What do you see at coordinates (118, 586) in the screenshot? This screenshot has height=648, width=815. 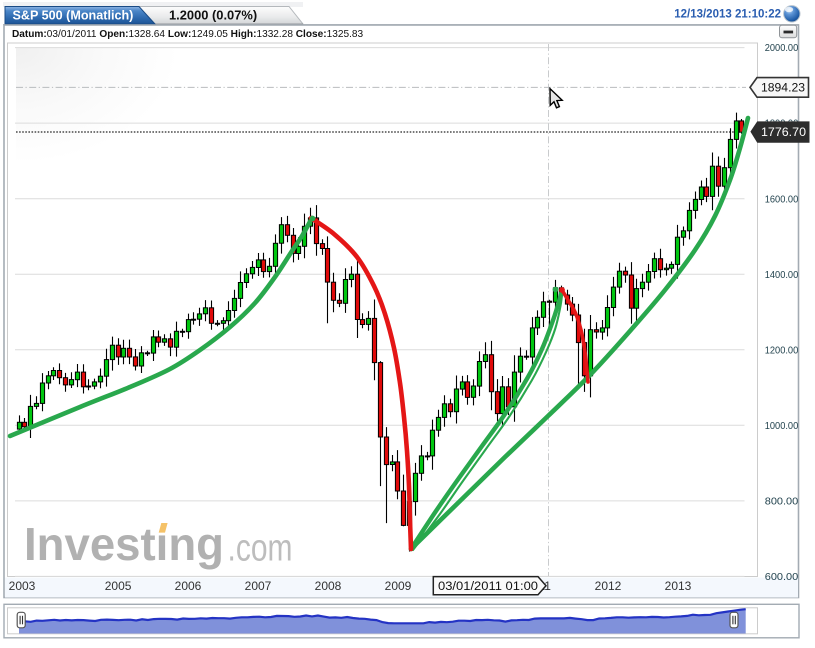 I see `svg-text: 2005` at bounding box center [118, 586].